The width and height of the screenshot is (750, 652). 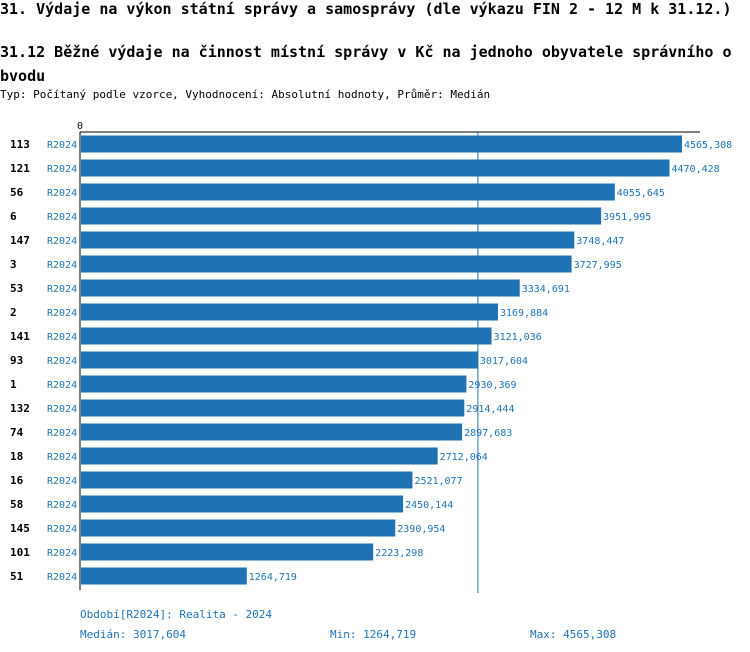 I want to click on bar-value-label: 2897,683, so click(x=488, y=433).